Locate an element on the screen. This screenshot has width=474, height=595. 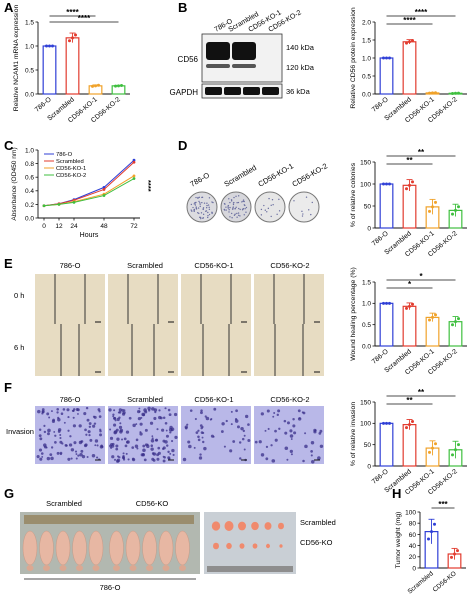
x-tick-label: 24 is located at coordinates (74, 226).